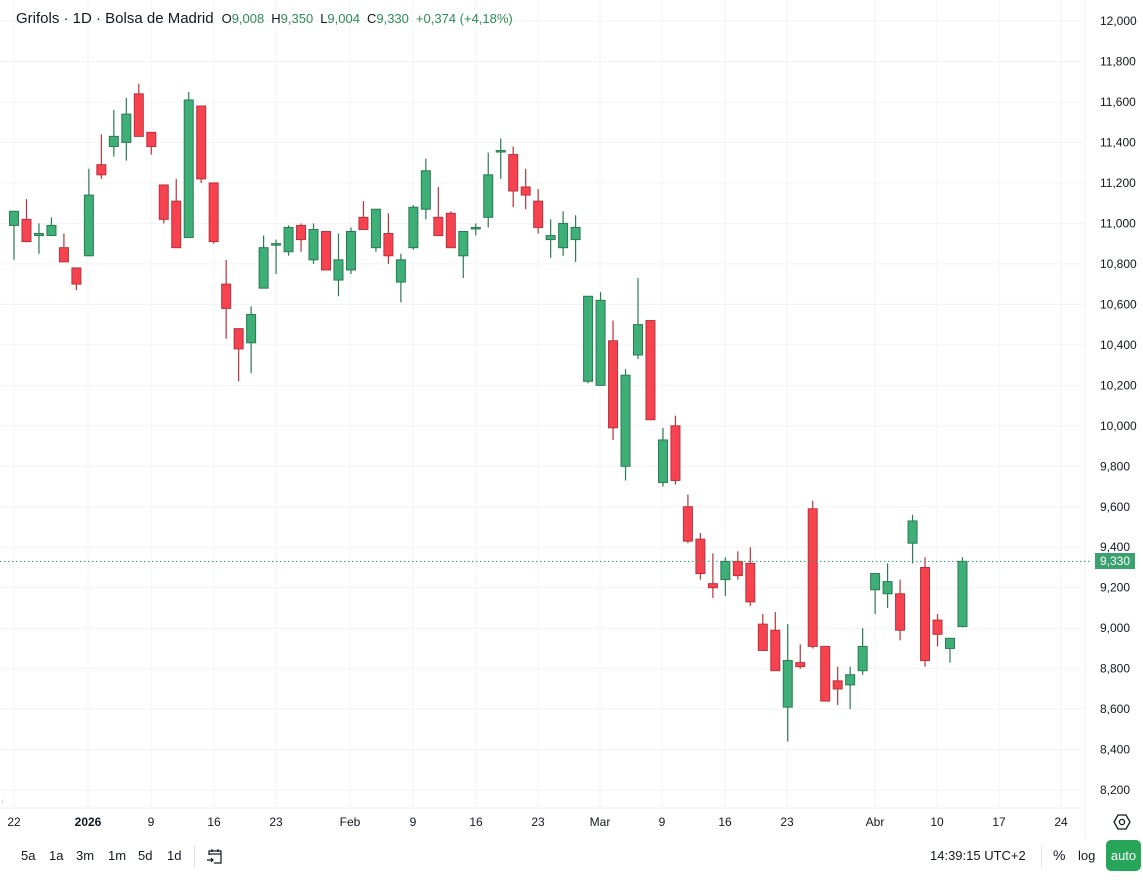  I want to click on range-5d-button: 5d, so click(145, 855).